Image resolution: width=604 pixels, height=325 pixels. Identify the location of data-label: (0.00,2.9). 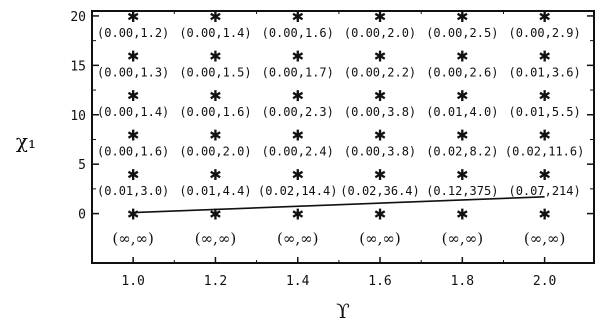
(544, 33).